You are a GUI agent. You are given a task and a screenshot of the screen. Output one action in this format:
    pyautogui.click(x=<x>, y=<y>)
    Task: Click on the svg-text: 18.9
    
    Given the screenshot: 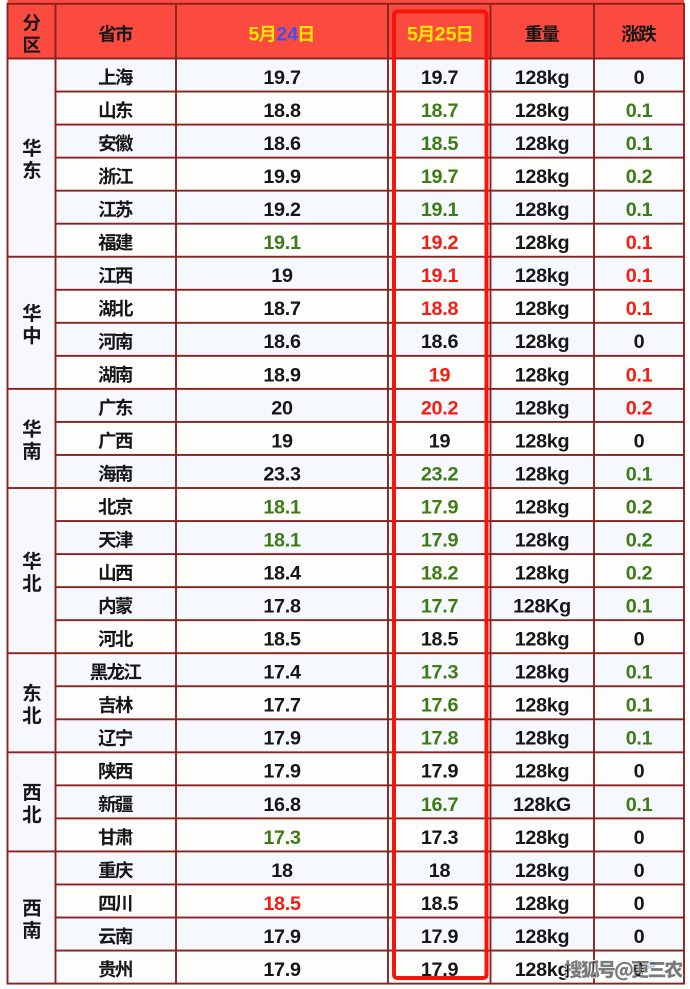 What is the action you would take?
    pyautogui.click(x=282, y=375)
    